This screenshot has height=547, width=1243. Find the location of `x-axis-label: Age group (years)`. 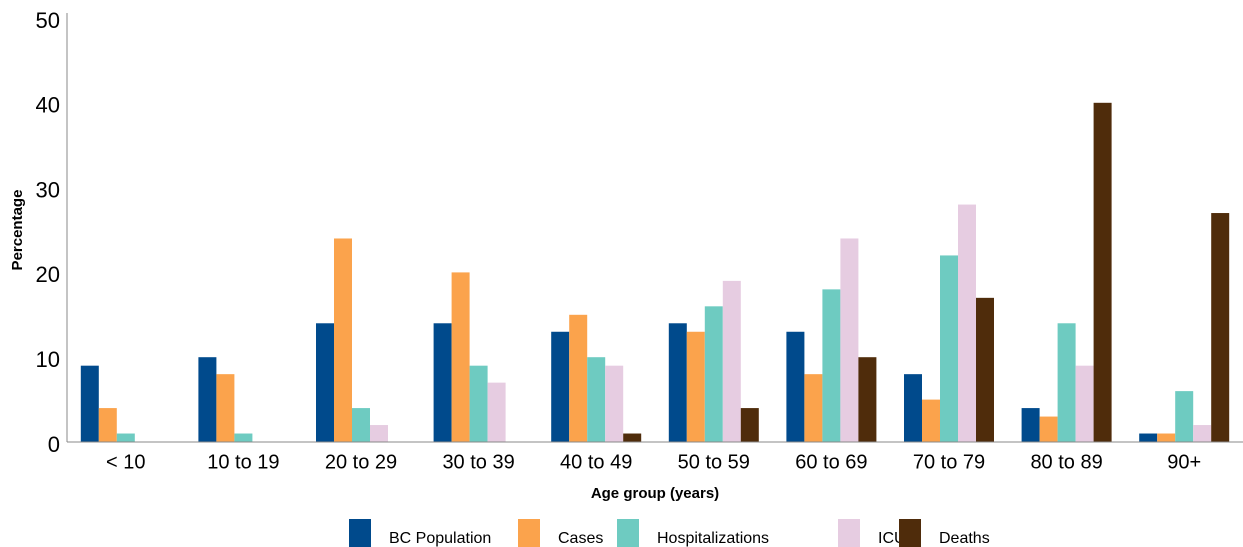

x-axis-label: Age group (years) is located at coordinates (655, 493).